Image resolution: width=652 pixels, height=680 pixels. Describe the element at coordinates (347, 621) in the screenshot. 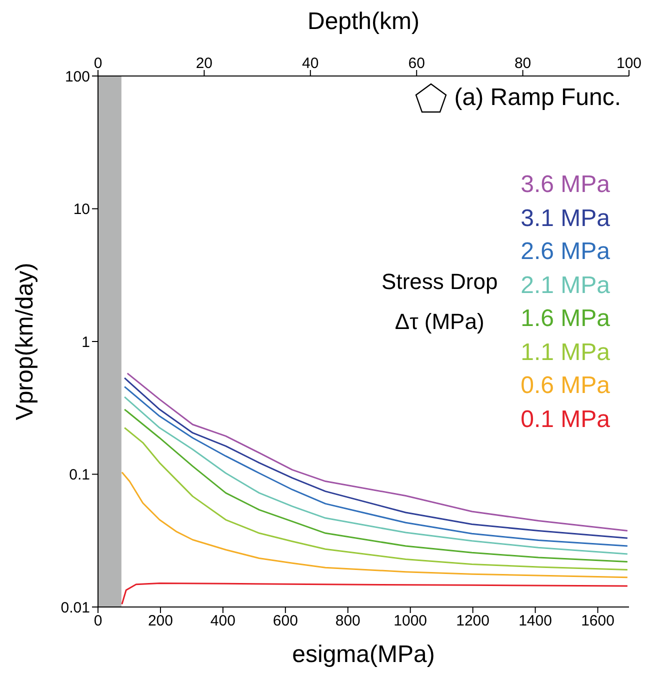

I see `x-tick-label: 800` at that location.